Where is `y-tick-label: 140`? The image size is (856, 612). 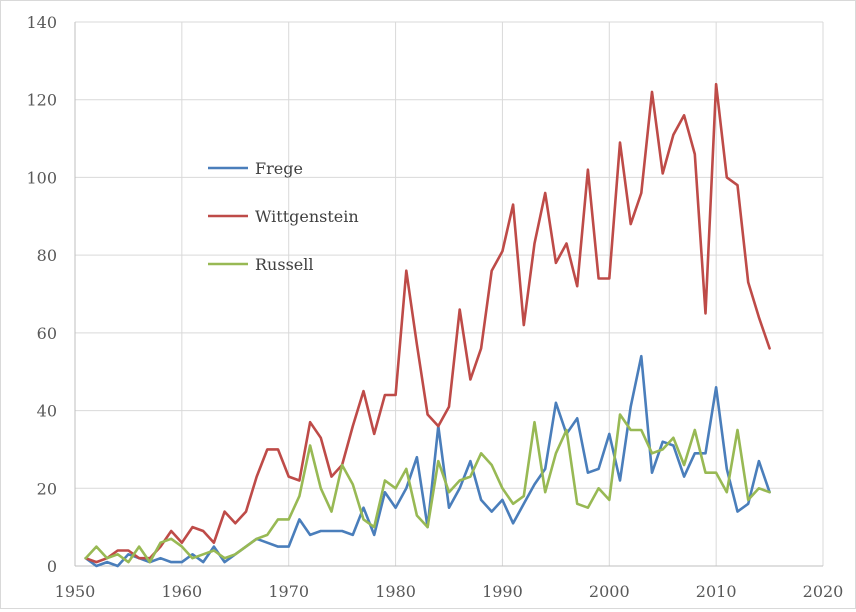
y-tick-label: 140 is located at coordinates (41, 22).